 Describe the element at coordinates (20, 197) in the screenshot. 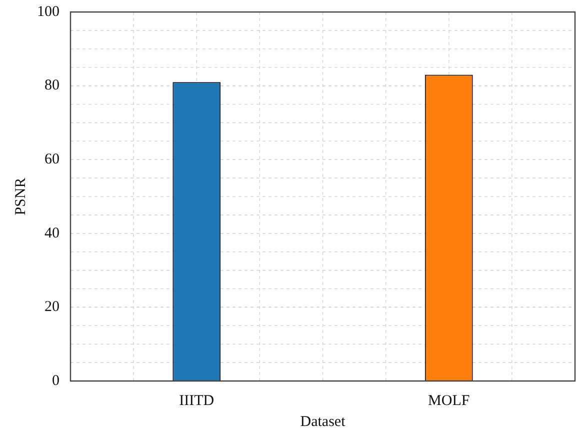

I see `y-axis-title: PSNR` at that location.